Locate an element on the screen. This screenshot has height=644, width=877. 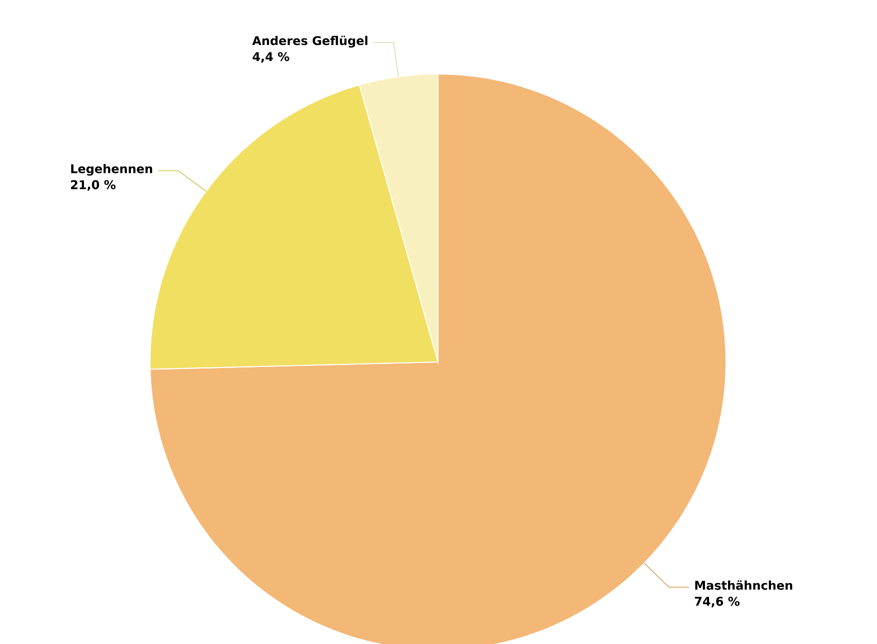
slice-label: Masthähnchen is located at coordinates (743, 585).